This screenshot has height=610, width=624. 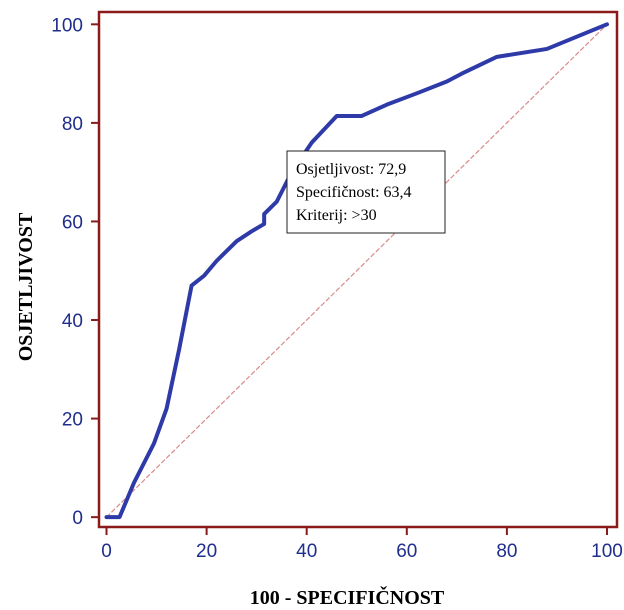 I want to click on x-tick-label: 0, so click(x=106, y=551).